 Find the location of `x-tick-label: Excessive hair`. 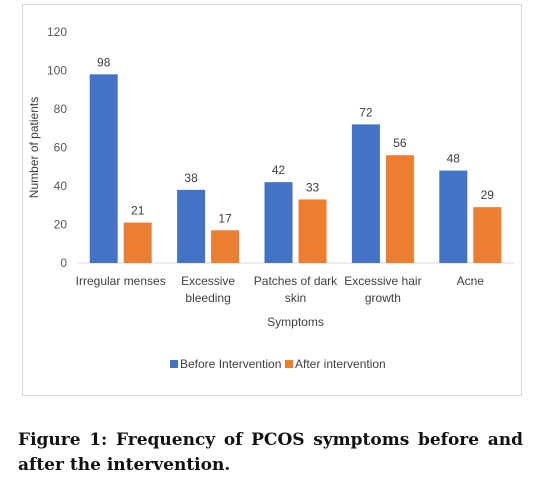

x-tick-label: Excessive hair is located at coordinates (382, 281).